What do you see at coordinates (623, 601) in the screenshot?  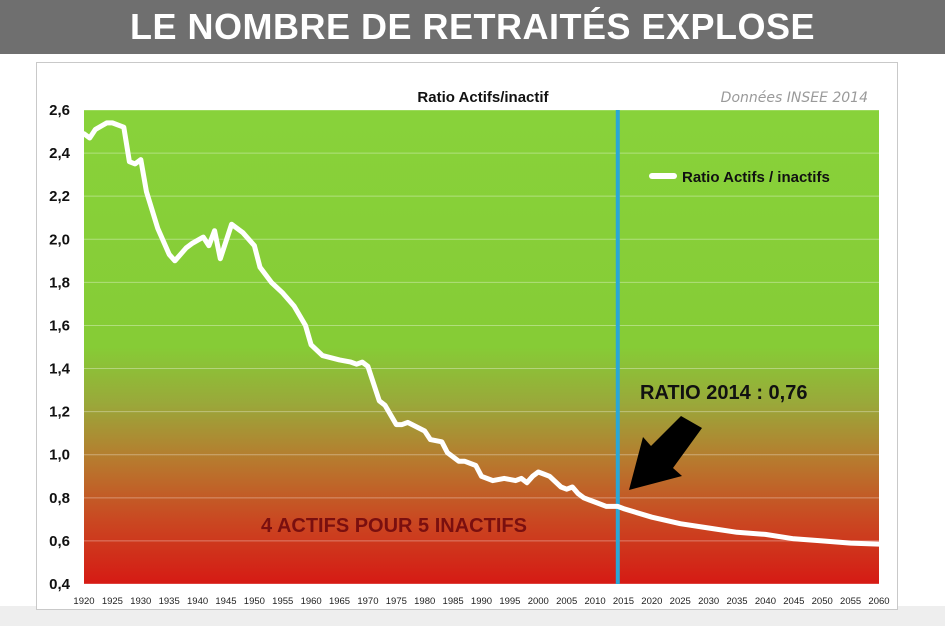 I see `x-tick-label: 2015` at bounding box center [623, 601].